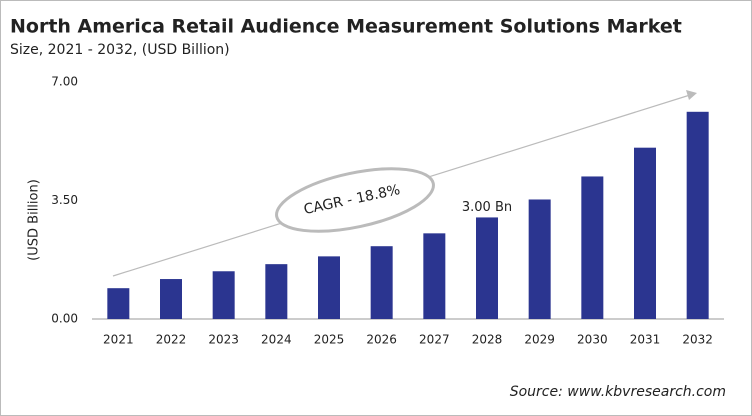 This screenshot has height=416, width=752. What do you see at coordinates (539, 340) in the screenshot?
I see `x-tick-label: 2029` at bounding box center [539, 340].